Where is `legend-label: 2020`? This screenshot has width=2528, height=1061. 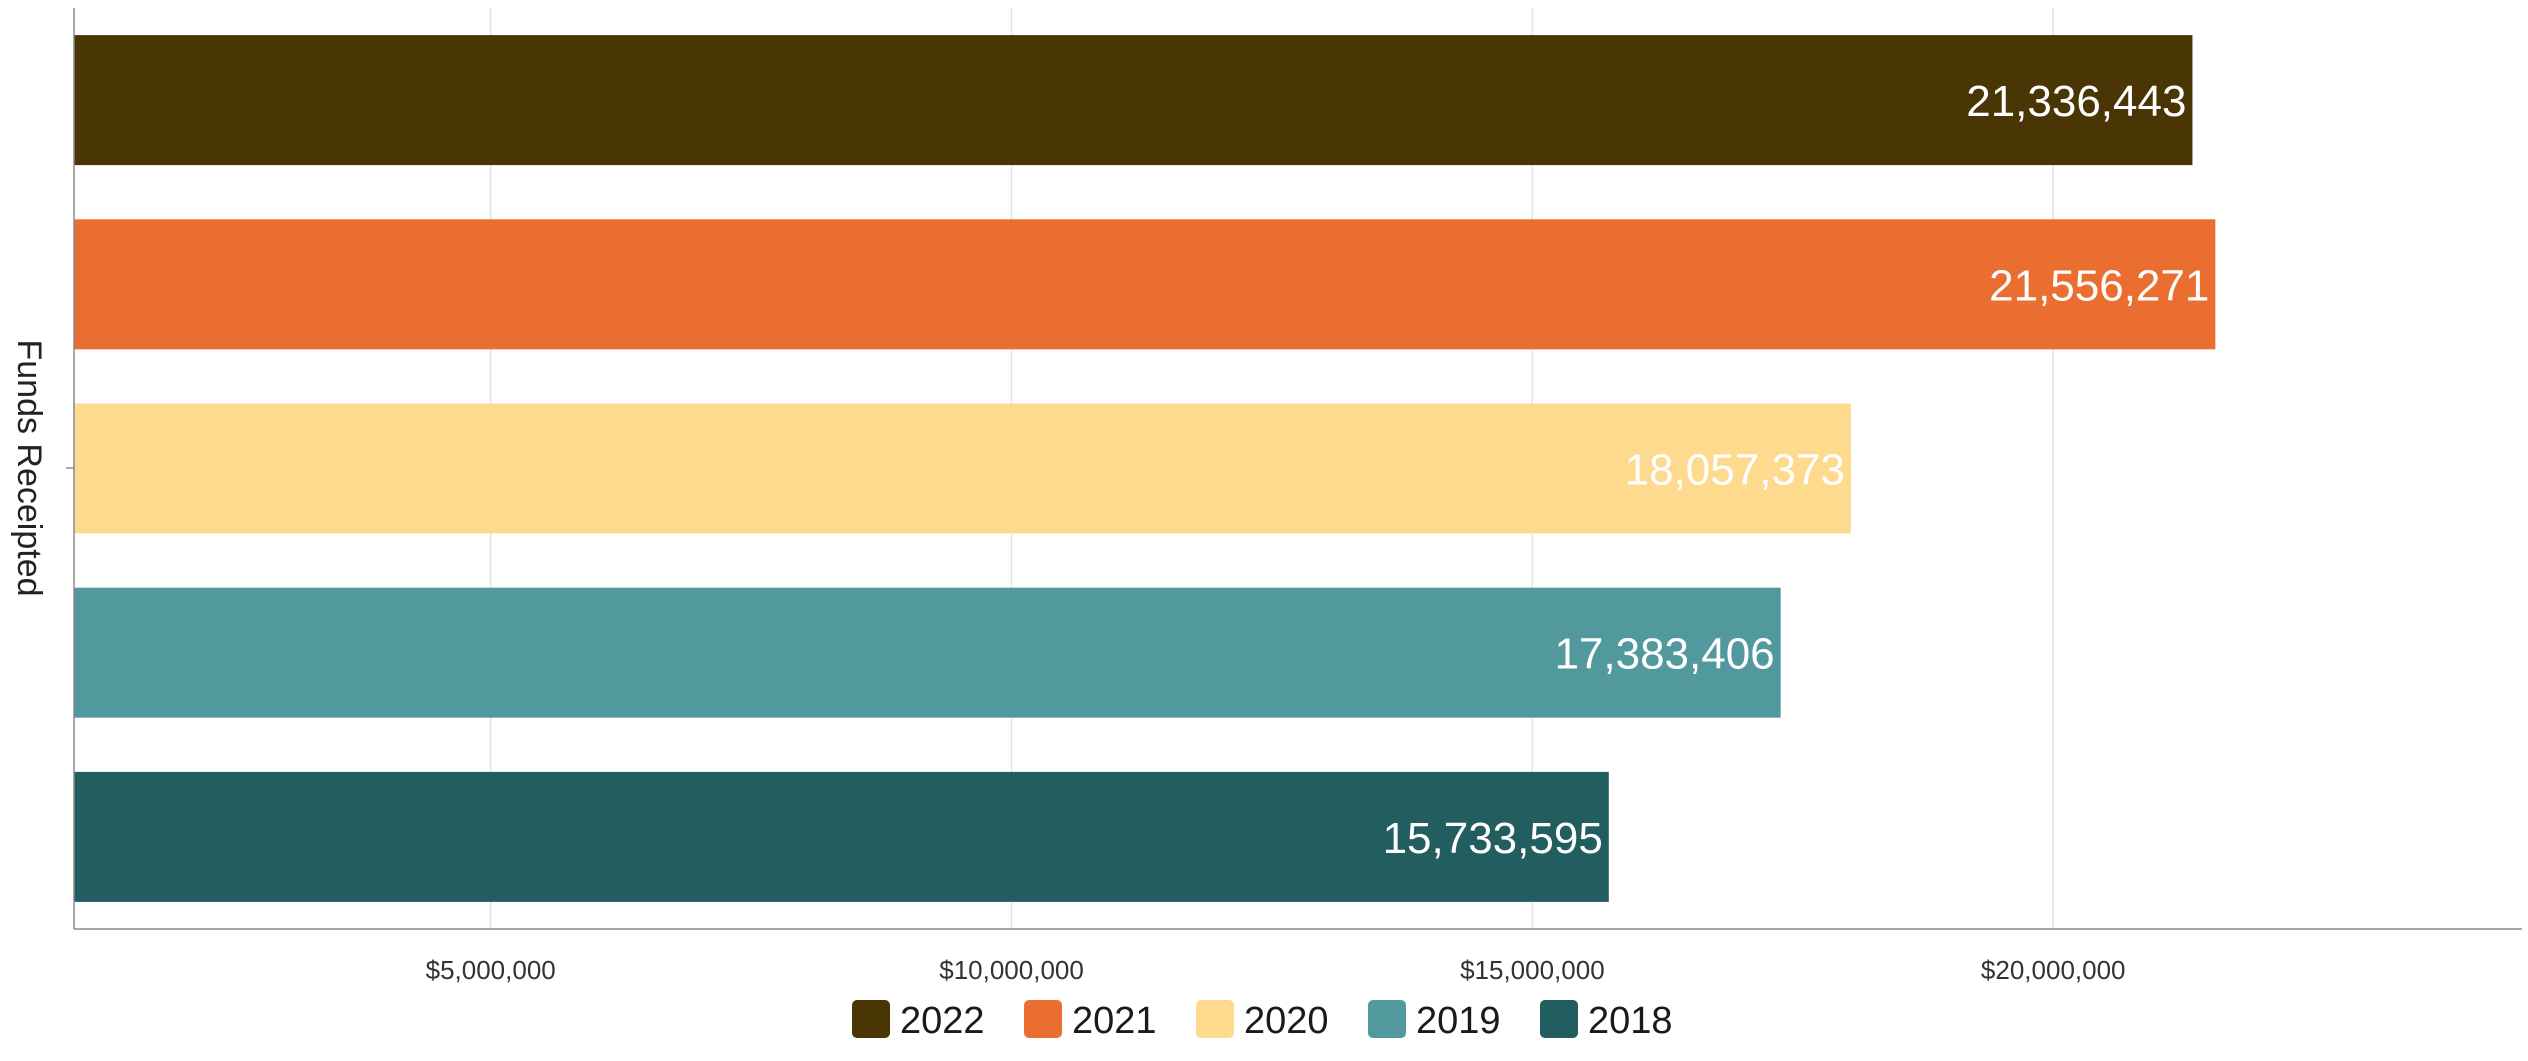 legend-label: 2020 is located at coordinates (1286, 1021).